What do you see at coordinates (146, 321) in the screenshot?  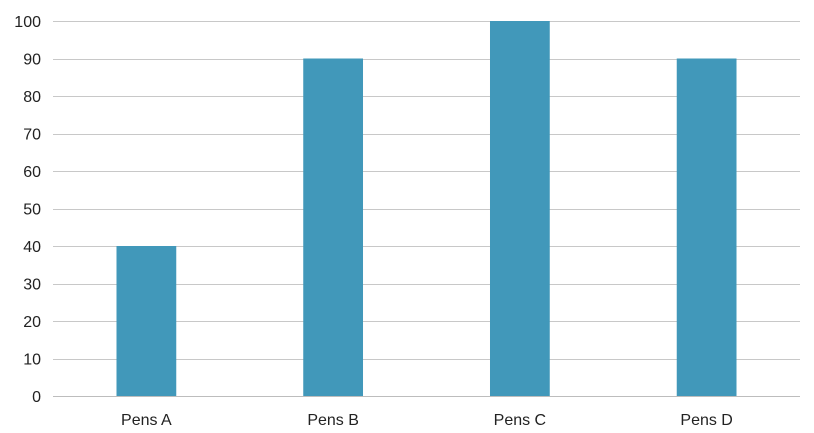 I see `bar-pens-a` at bounding box center [146, 321].